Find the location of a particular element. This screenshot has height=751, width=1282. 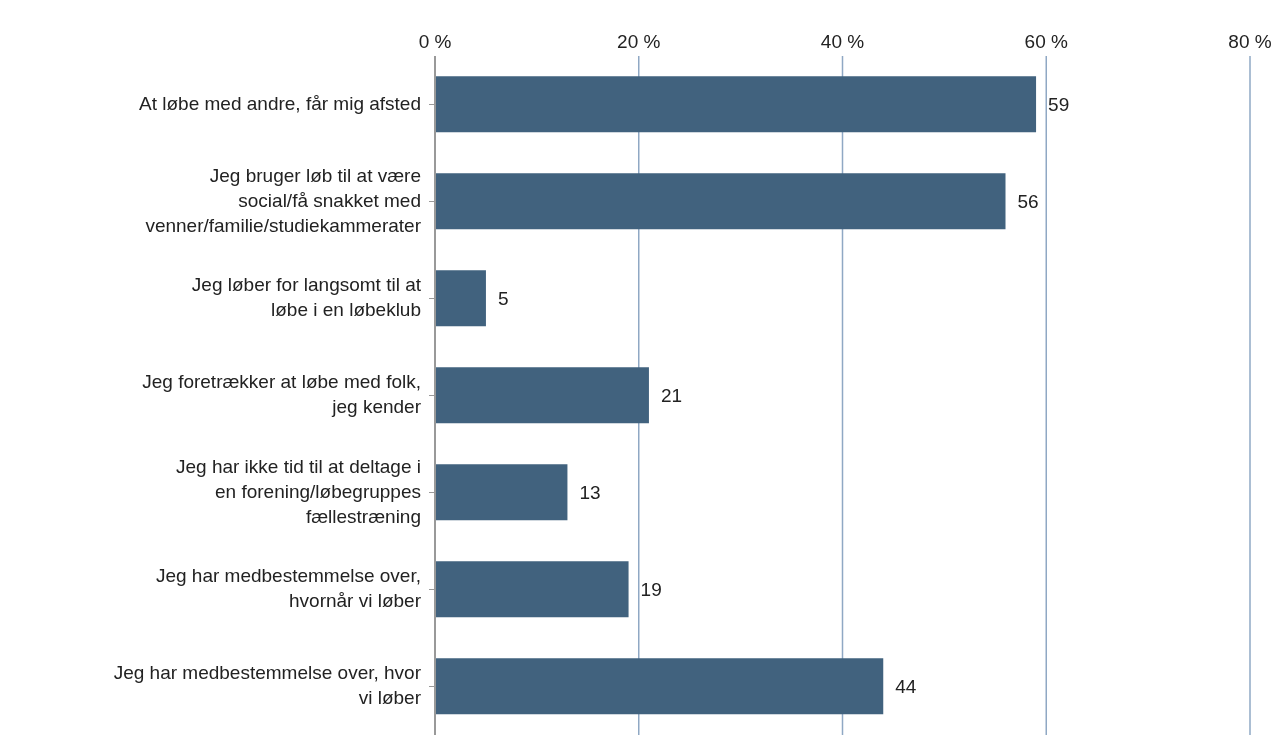

data-label: 13 is located at coordinates (590, 493).